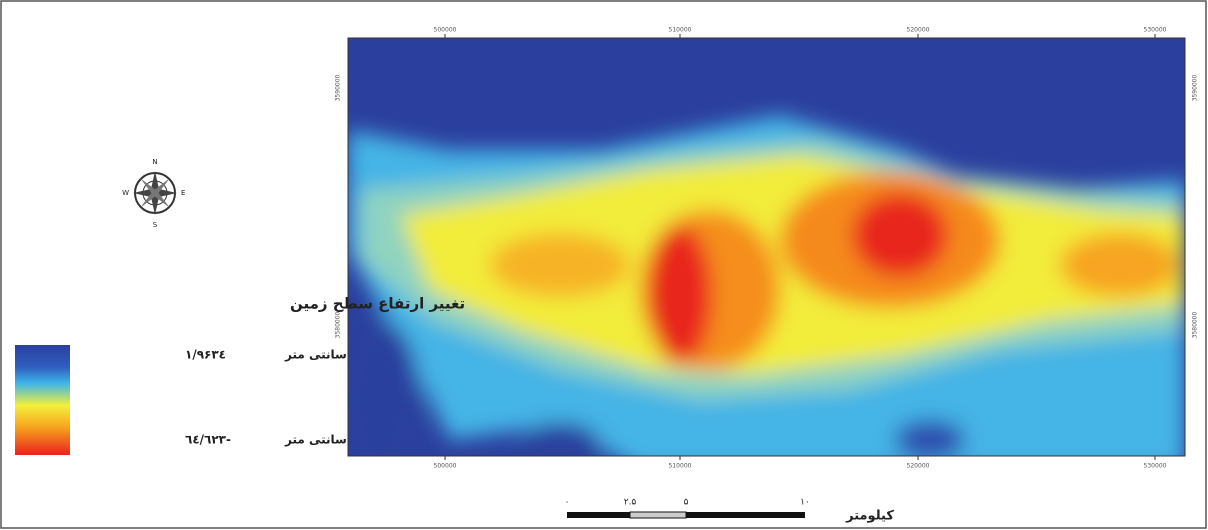 The width and height of the screenshot is (1208, 530). What do you see at coordinates (567, 503) in the screenshot?
I see `scale-tick-label: ۰` at bounding box center [567, 503].